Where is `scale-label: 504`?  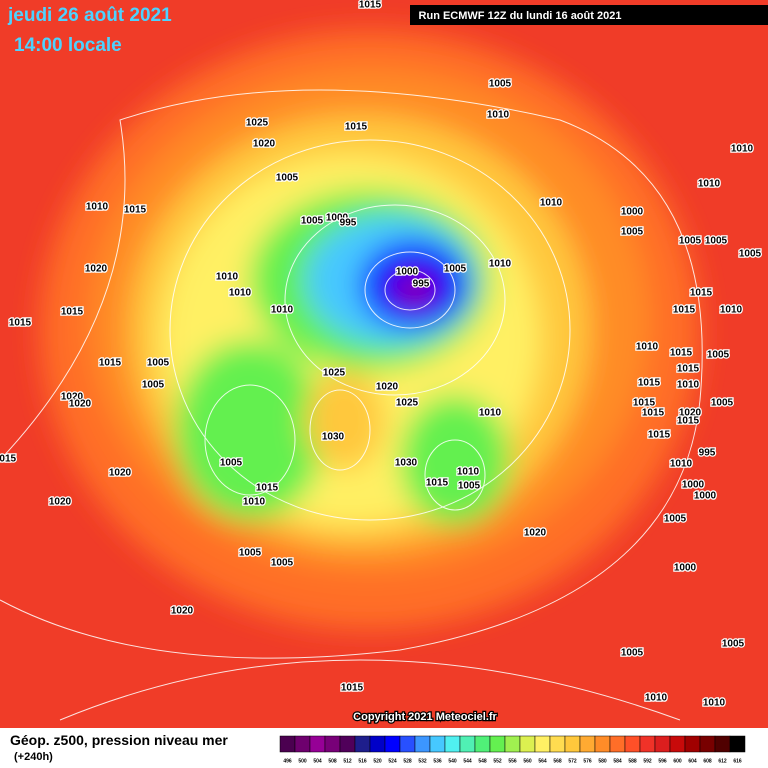 scale-label: 504 is located at coordinates (317, 761).